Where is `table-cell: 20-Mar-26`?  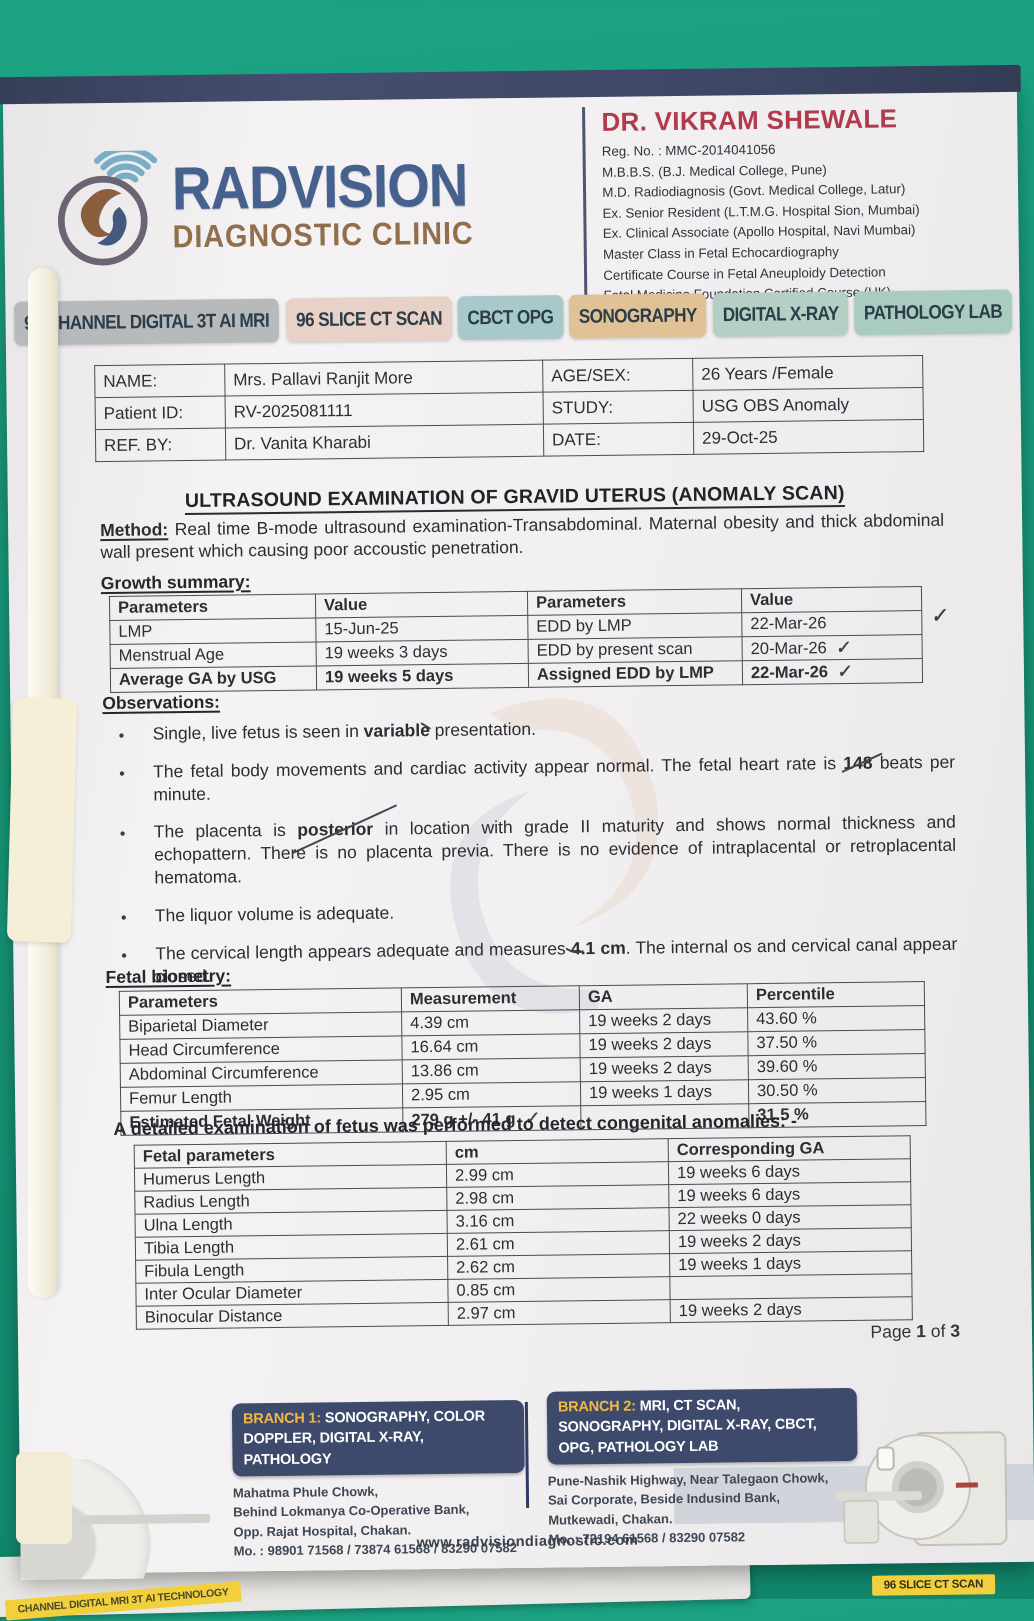
table-cell: 20-Mar-26 is located at coordinates (832, 647).